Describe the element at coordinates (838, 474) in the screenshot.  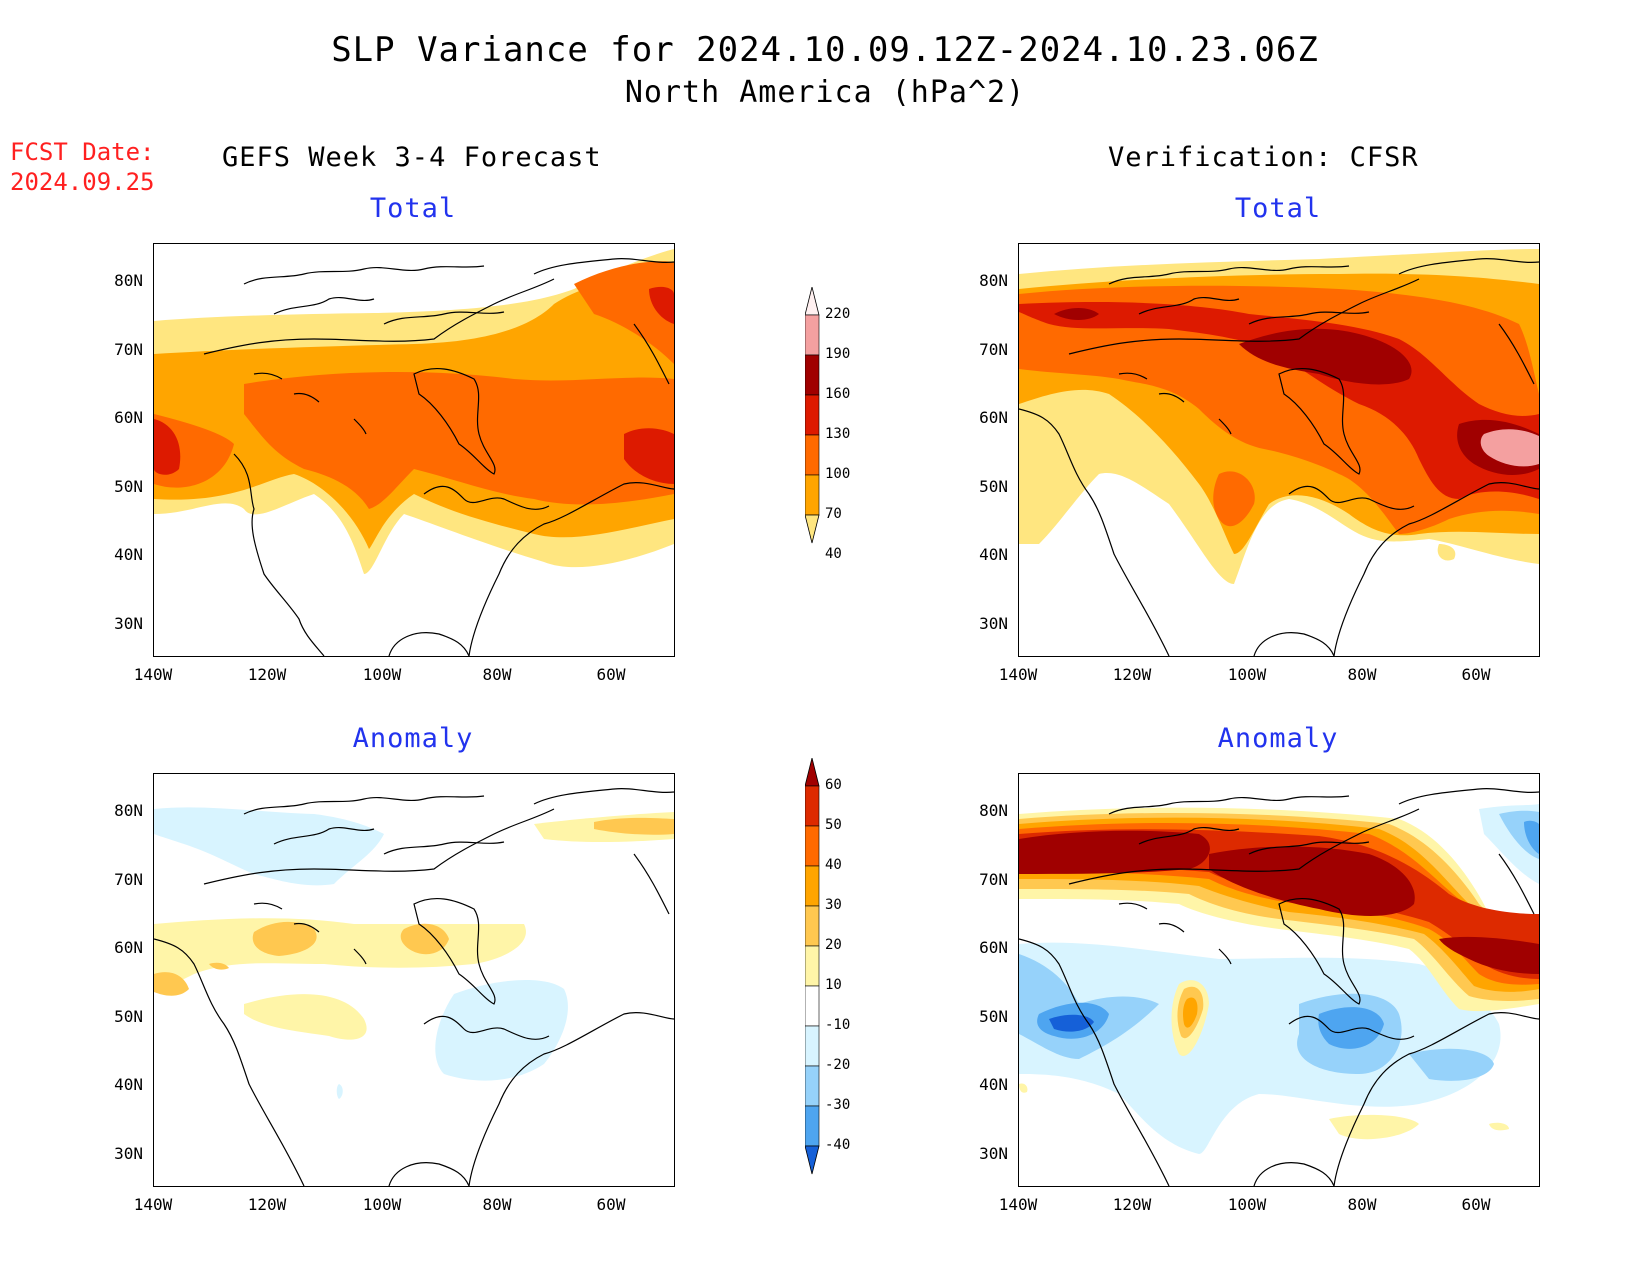
I see `colorbar-total-level-label: 100` at that location.